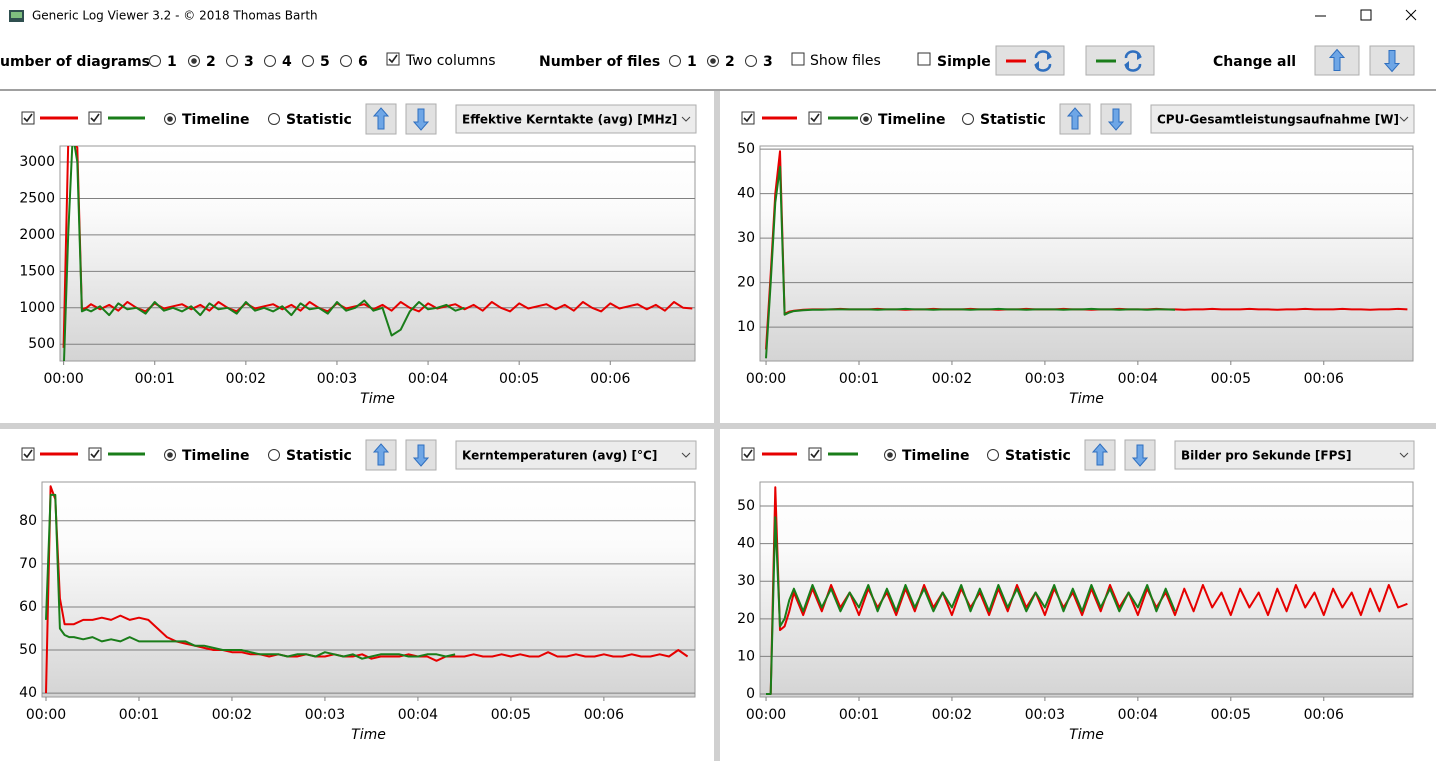 The height and width of the screenshot is (761, 1436). What do you see at coordinates (718, 90) in the screenshot?
I see `toolbar-separator` at bounding box center [718, 90].